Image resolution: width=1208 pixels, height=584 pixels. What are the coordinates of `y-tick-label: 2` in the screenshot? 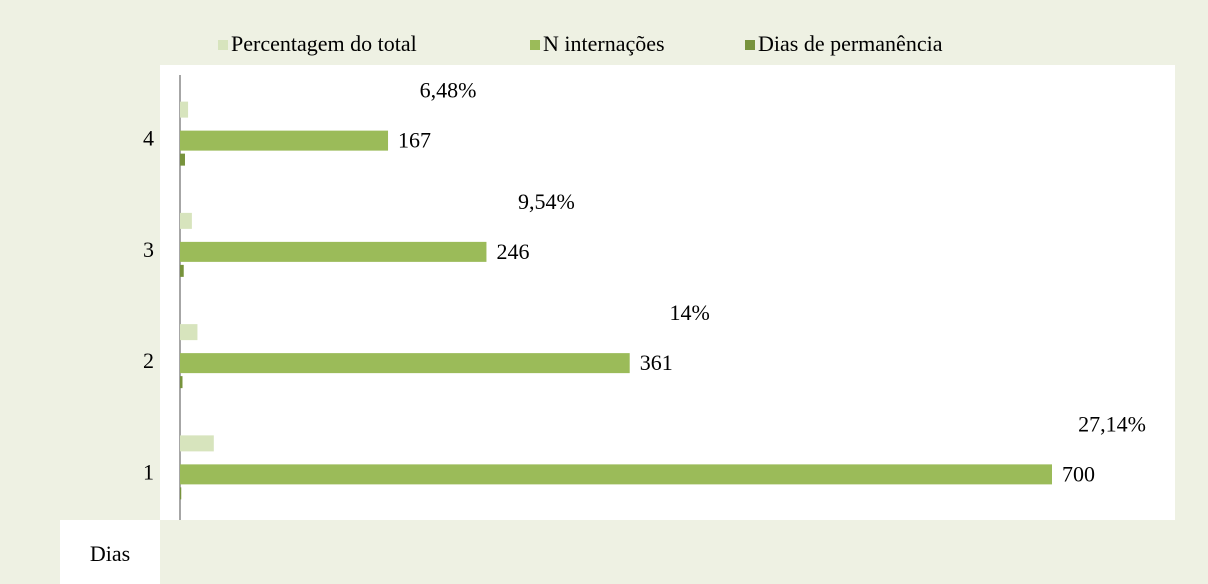 It's located at (148, 360).